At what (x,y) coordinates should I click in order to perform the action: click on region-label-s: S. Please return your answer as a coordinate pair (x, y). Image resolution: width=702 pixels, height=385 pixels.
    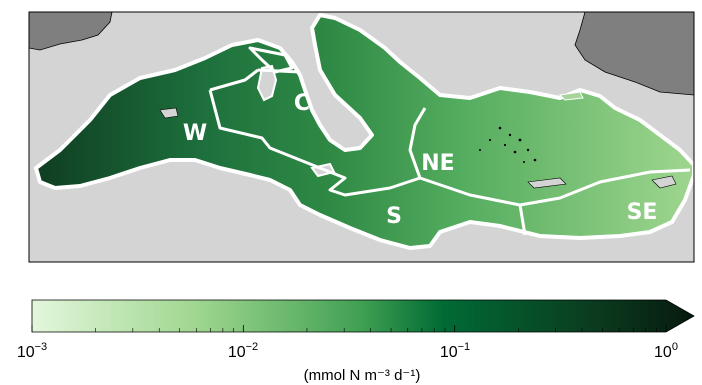
    Looking at the image, I should click on (394, 216).